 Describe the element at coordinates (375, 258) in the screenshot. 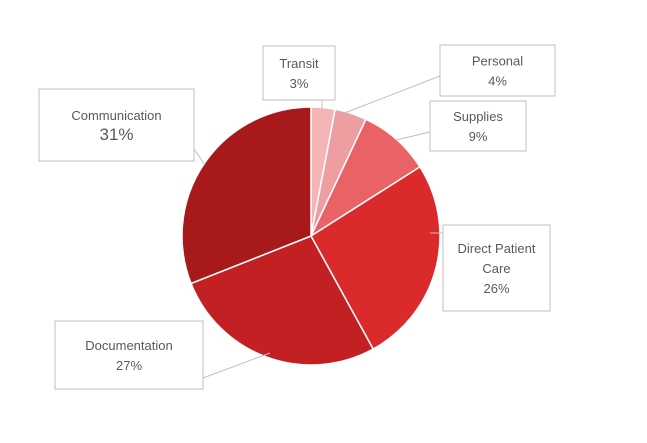

I see `pie-slice-direct-patient-care` at that location.